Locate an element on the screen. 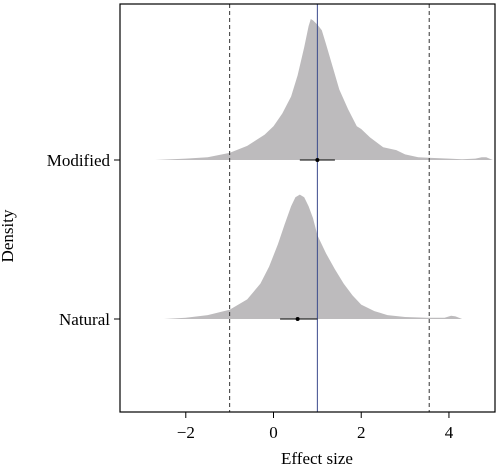 The height and width of the screenshot is (468, 500). x-tick-label-3: 4 is located at coordinates (449, 432).